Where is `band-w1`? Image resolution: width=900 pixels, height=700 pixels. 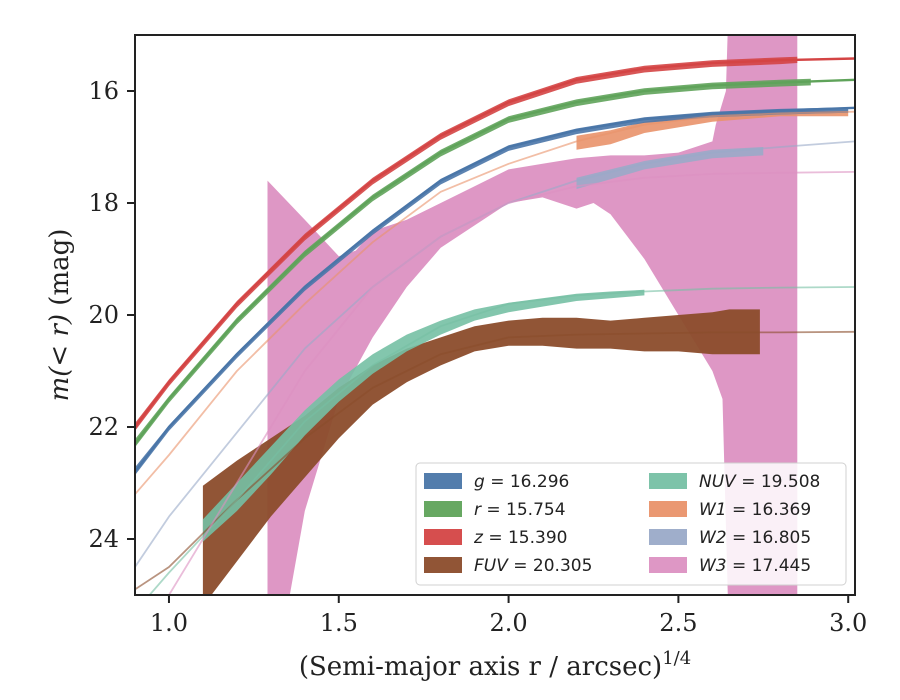 band-w1 is located at coordinates (712, 130).